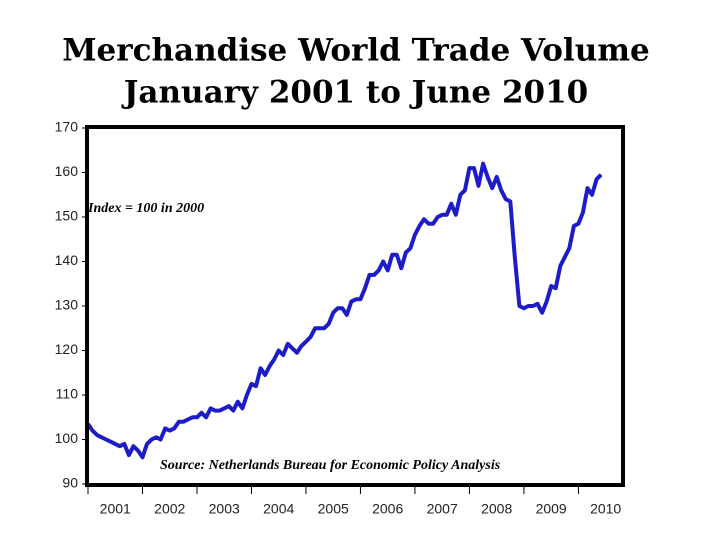 The height and width of the screenshot is (550, 712). What do you see at coordinates (67, 171) in the screenshot?
I see `y-tick-label: 160` at bounding box center [67, 171].